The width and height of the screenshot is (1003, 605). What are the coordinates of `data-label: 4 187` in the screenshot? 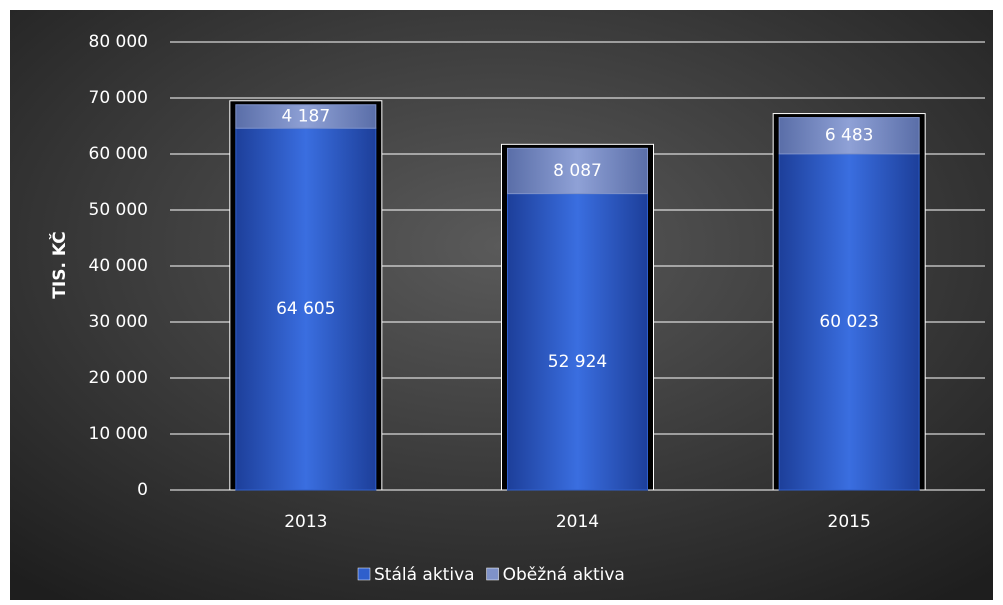 It's located at (305, 116).